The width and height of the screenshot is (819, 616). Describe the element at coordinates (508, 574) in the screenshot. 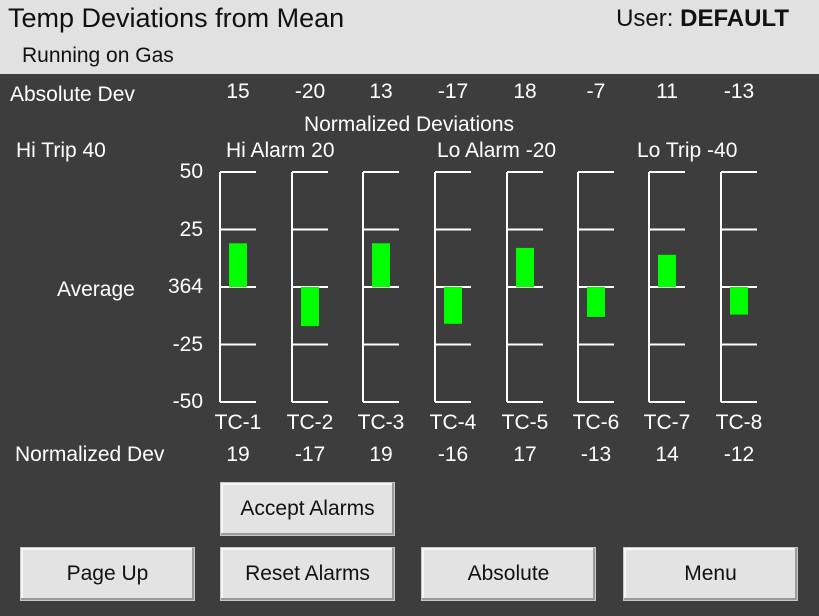

I see `absolute-button: Absolute` at that location.